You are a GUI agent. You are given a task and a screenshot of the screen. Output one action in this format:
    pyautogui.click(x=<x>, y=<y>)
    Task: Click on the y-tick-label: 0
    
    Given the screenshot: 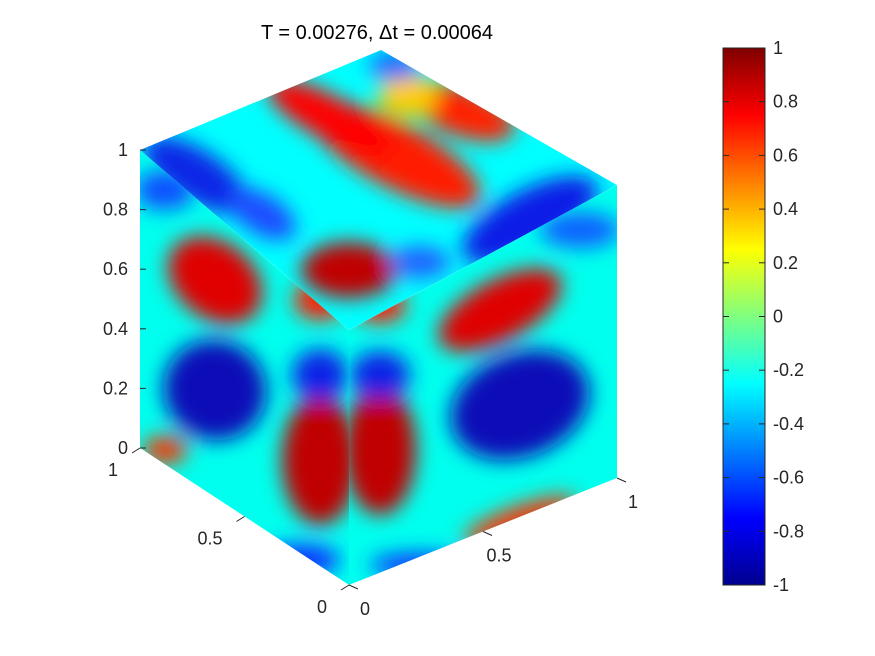 What is the action you would take?
    pyautogui.click(x=322, y=607)
    